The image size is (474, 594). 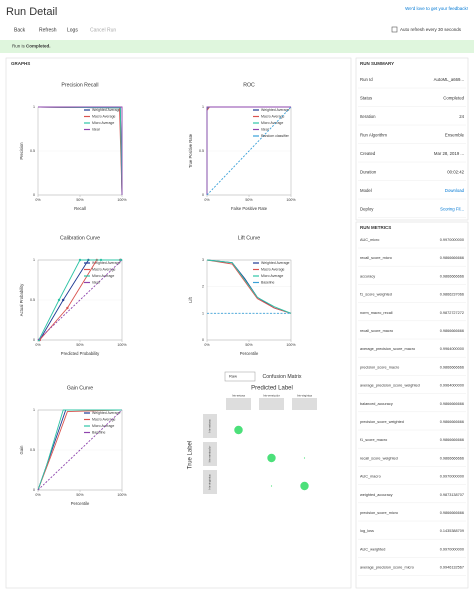 What do you see at coordinates (377, 63) in the screenshot?
I see `summary-title: RUN SUMMARY` at bounding box center [377, 63].